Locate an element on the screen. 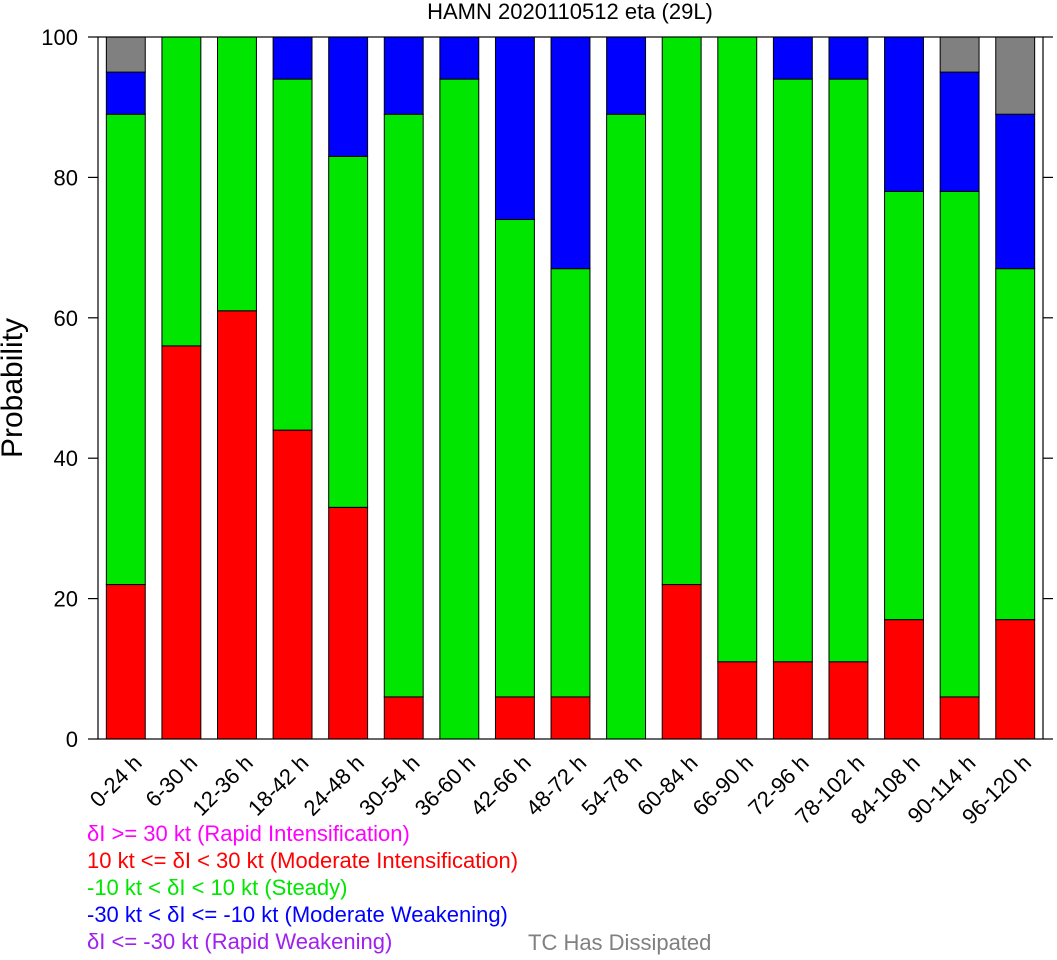 The height and width of the screenshot is (960, 1057). x-tick-label-9: 54-78 h is located at coordinates (611, 785).